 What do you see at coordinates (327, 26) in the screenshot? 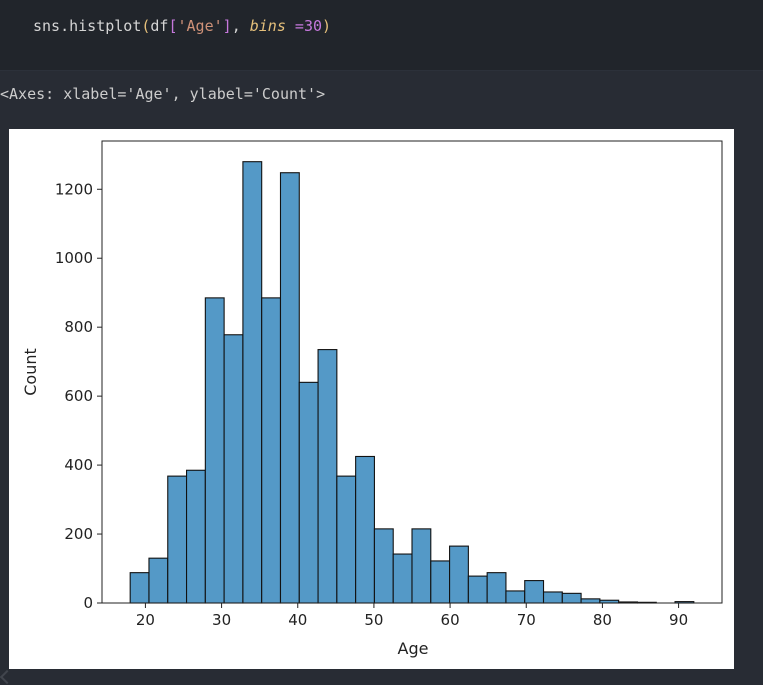
I see `code-close-paren: )` at bounding box center [327, 26].